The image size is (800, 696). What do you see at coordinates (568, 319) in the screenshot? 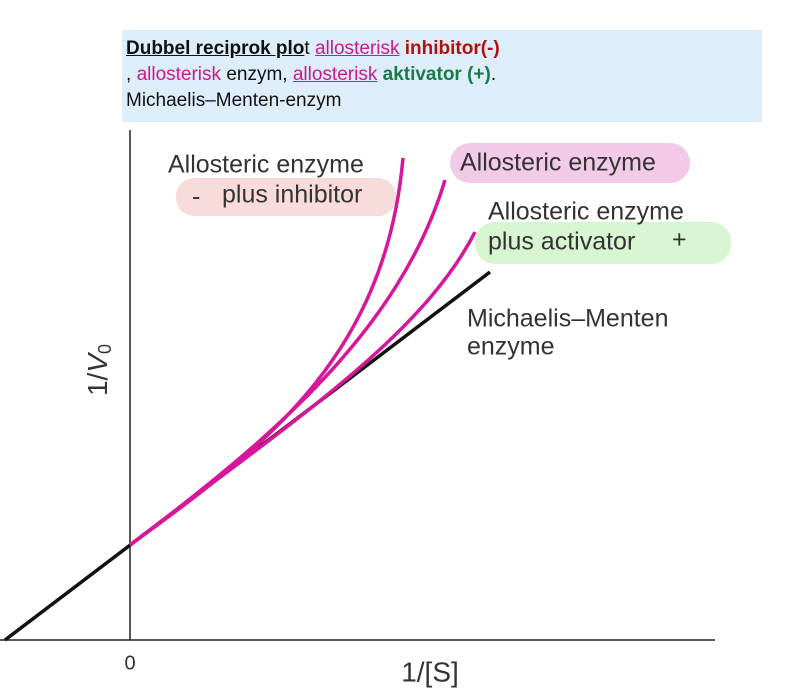
I see `michaelis-line1: Michaelis–Menten` at bounding box center [568, 319].